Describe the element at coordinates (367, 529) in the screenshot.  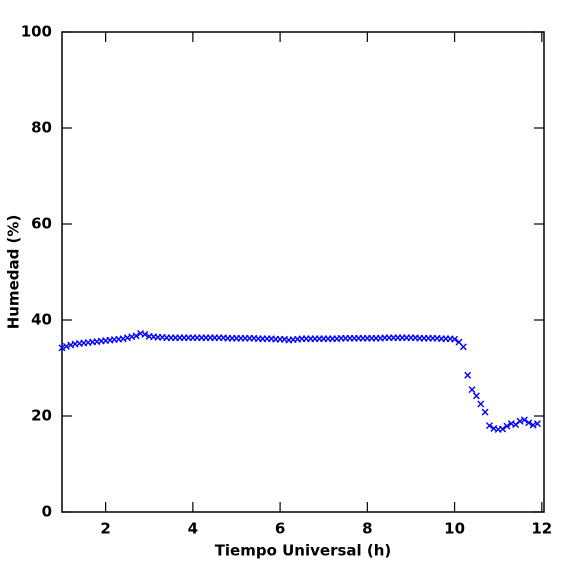
I see `x-tick-label: 8` at that location.